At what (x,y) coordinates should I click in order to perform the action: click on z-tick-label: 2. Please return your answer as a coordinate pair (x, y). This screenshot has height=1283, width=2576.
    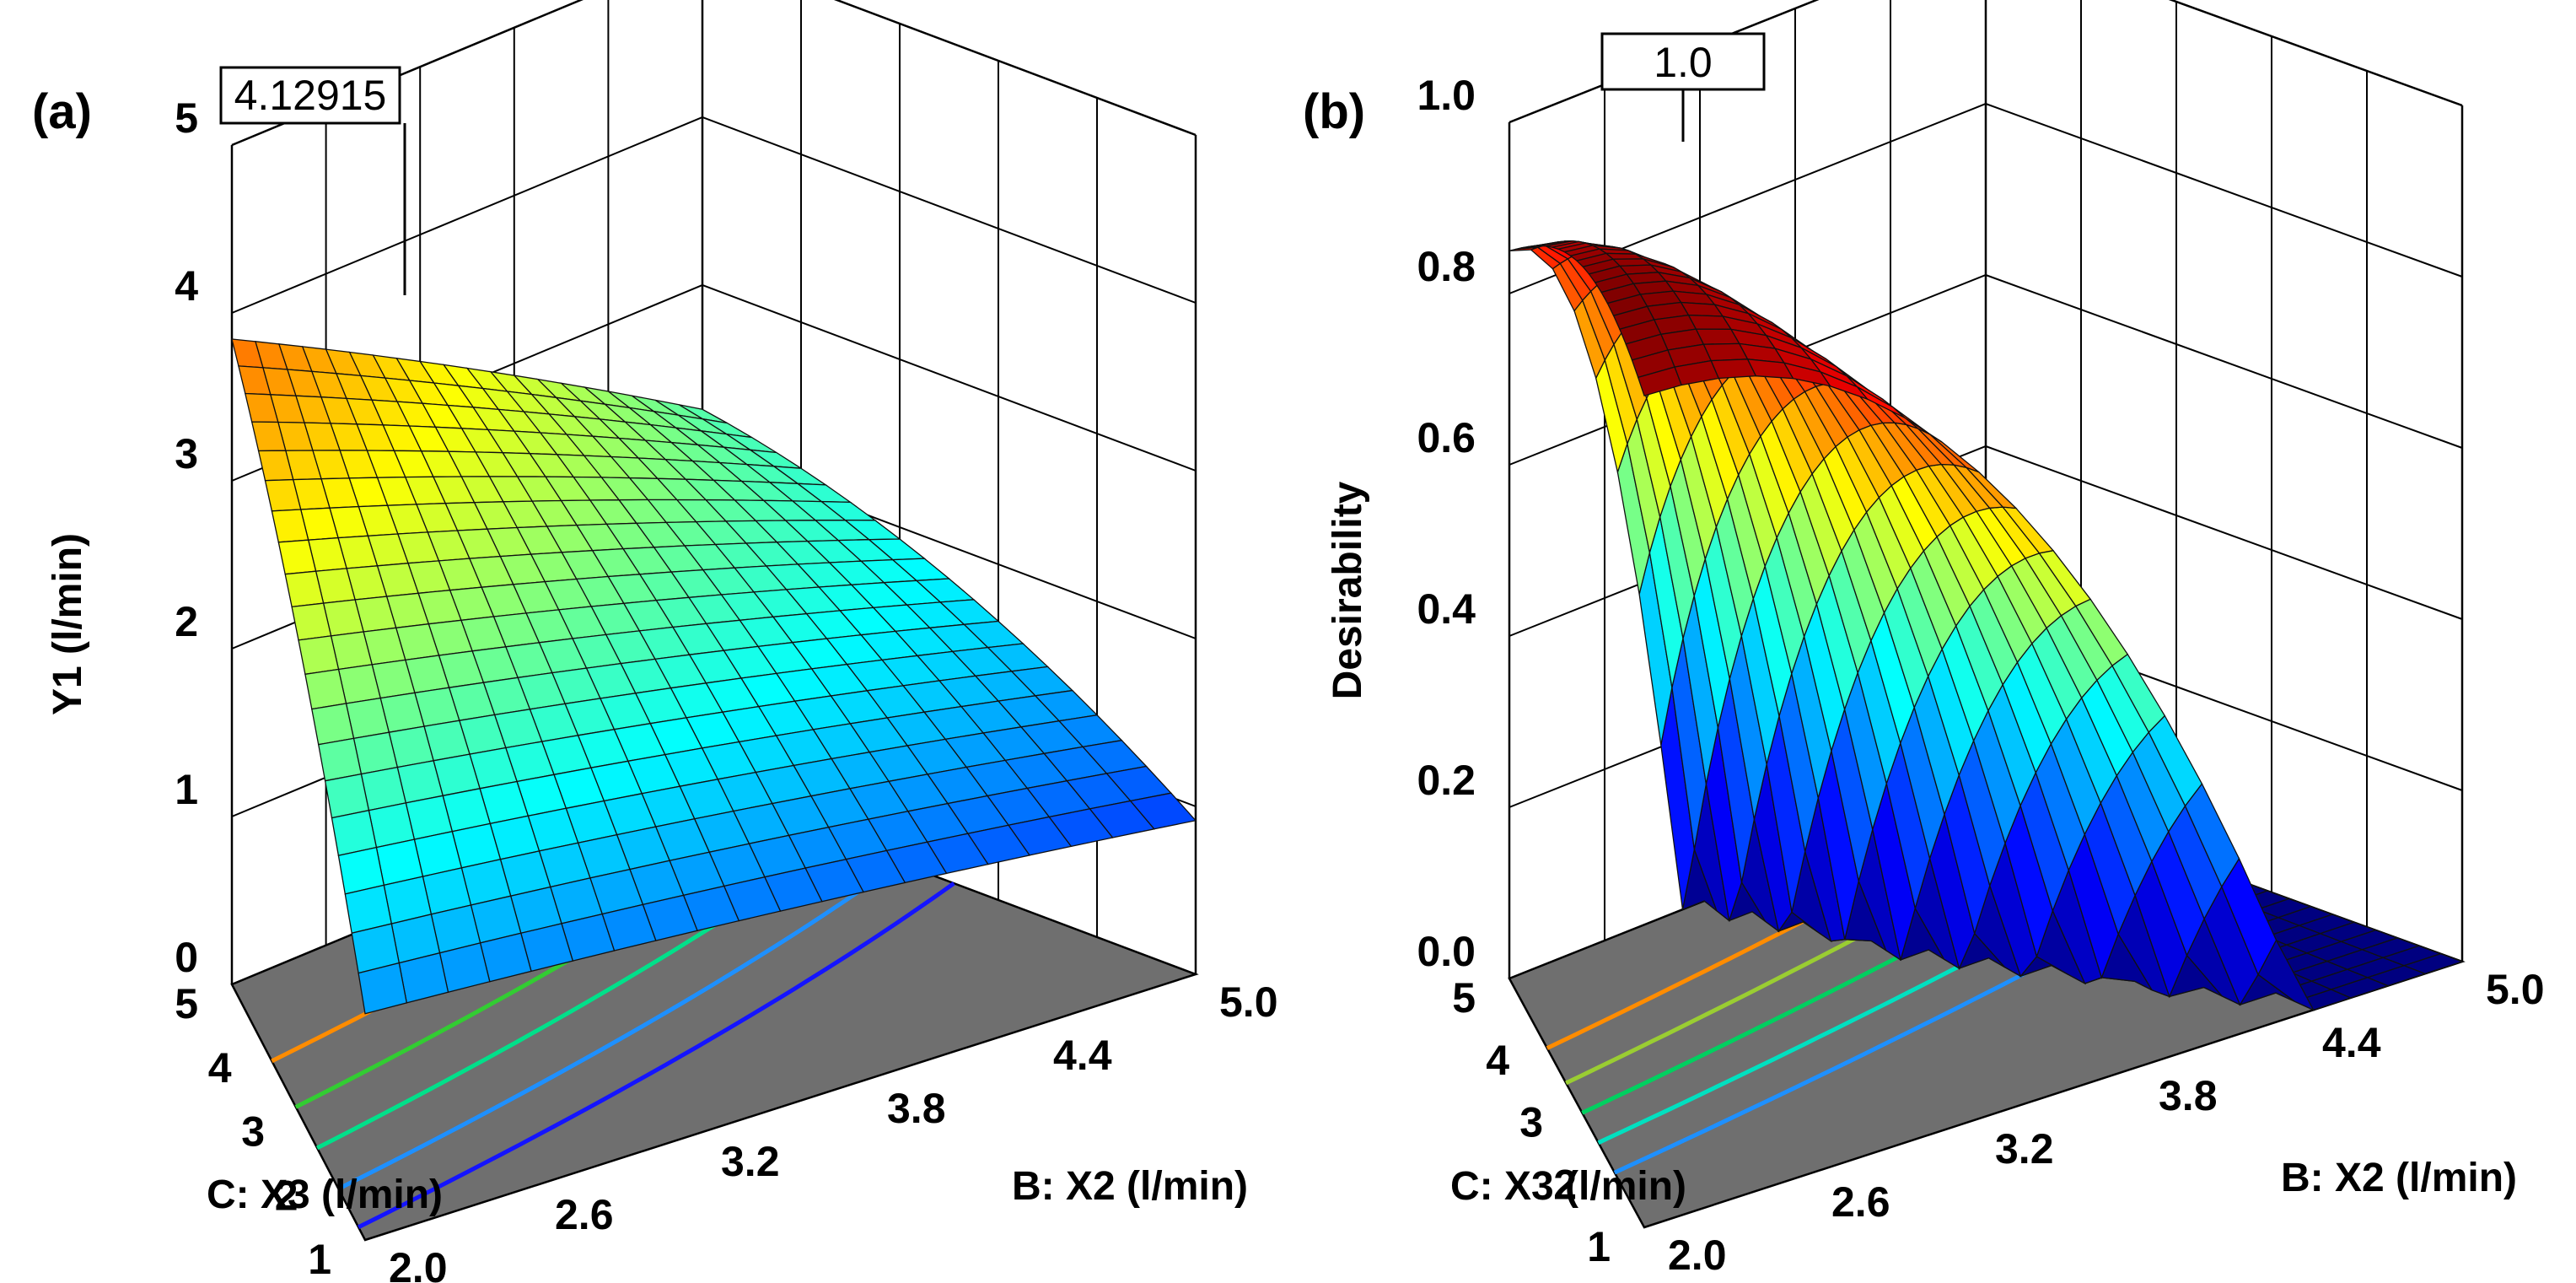
    Looking at the image, I should click on (186, 621).